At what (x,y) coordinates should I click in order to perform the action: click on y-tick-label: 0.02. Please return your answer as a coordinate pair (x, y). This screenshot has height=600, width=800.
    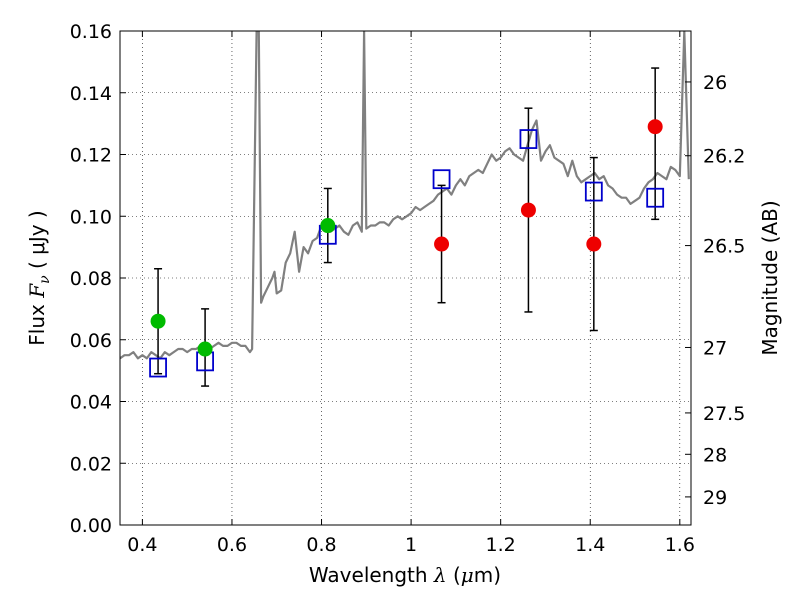
    Looking at the image, I should click on (91, 464).